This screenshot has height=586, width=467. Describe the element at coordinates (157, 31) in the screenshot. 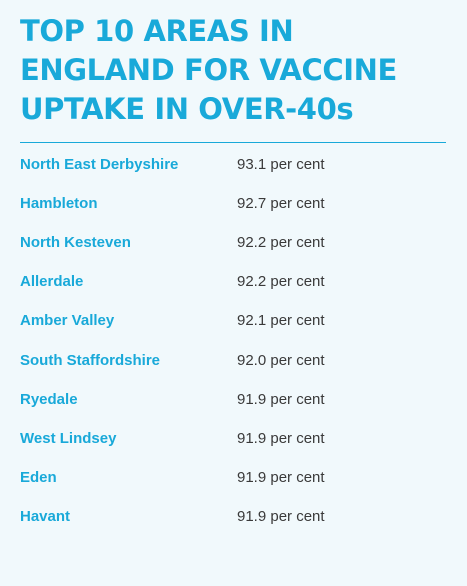

I see `title-line-1: TOP 10 AREAS IN` at that location.